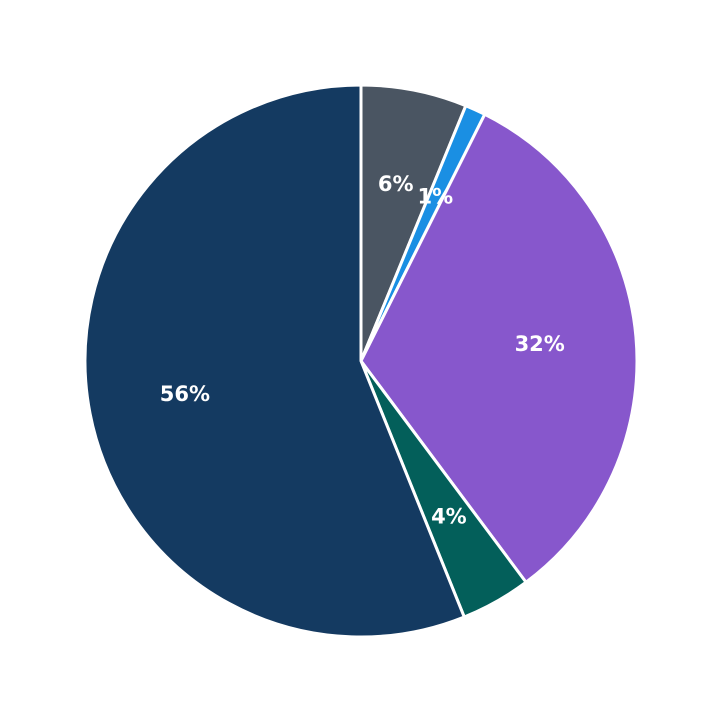 This screenshot has height=727, width=723. What do you see at coordinates (396, 184) in the screenshot?
I see `data-label: 6%` at bounding box center [396, 184].